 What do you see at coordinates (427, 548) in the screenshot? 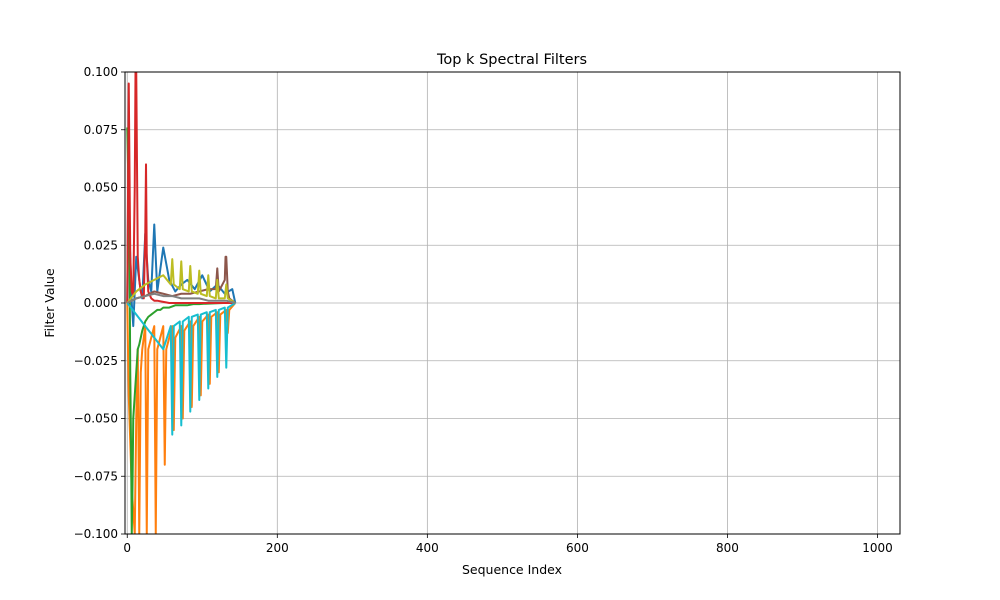
I see `x-tick-label: 400` at bounding box center [427, 548].